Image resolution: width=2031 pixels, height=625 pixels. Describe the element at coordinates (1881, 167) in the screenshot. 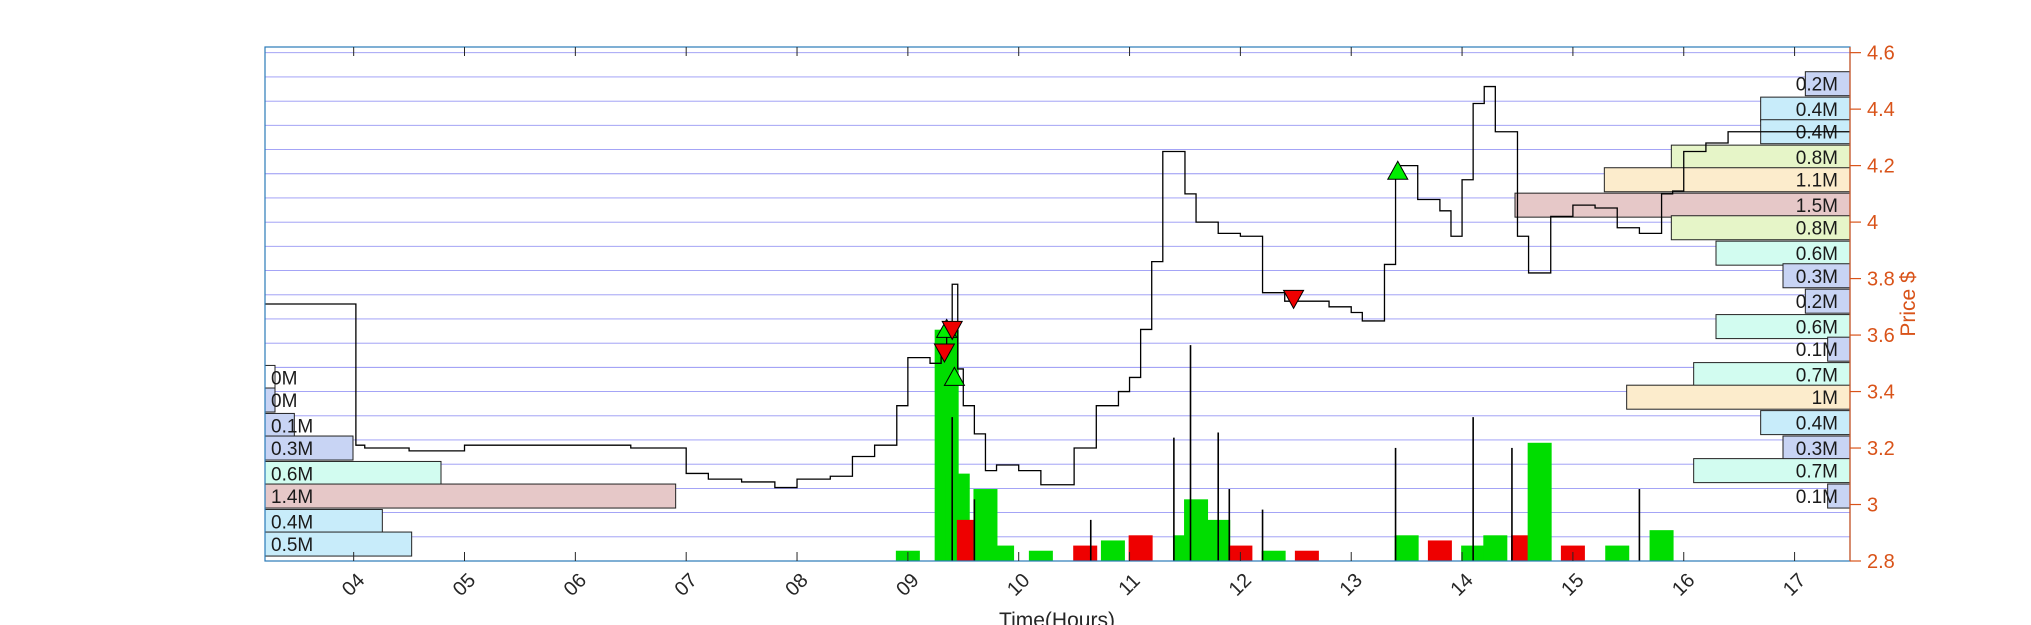

I see `y-tick-label: 4.2` at that location.